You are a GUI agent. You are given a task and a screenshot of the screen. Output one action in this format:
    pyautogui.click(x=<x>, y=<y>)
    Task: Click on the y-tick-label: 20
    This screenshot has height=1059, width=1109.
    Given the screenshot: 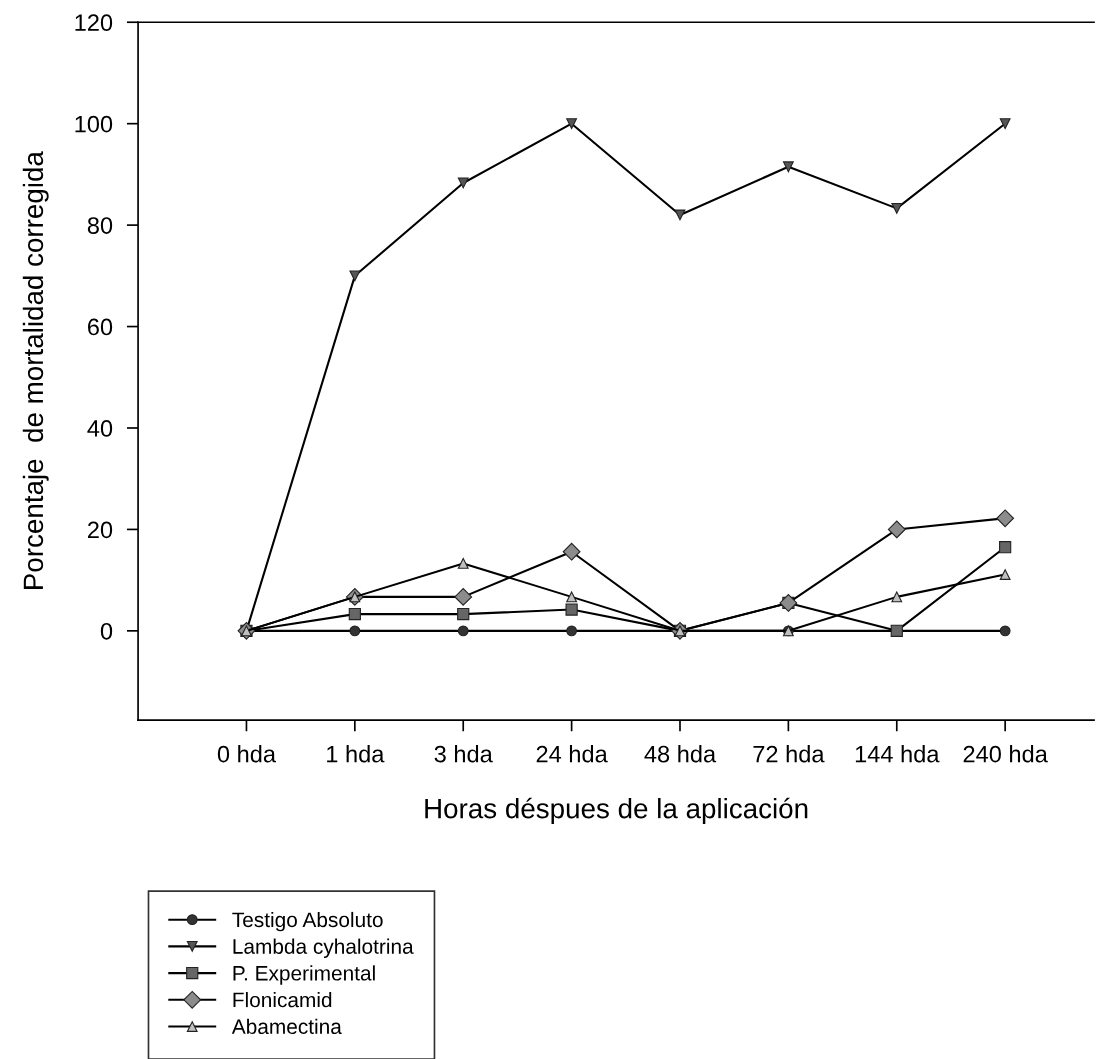 What is the action you would take?
    pyautogui.click(x=100, y=530)
    